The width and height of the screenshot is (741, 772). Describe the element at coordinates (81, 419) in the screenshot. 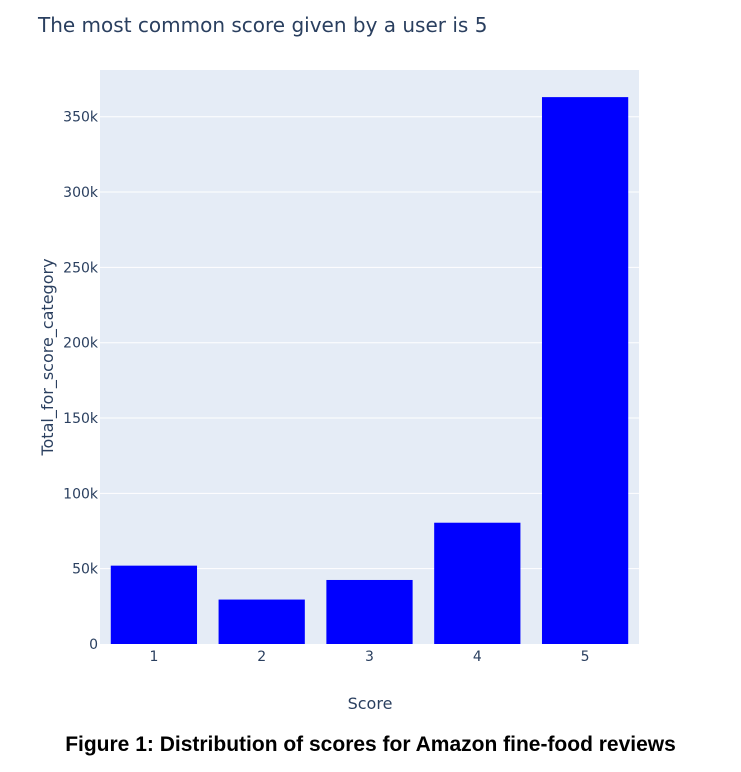

I see `y-tick-label: 150k` at that location.